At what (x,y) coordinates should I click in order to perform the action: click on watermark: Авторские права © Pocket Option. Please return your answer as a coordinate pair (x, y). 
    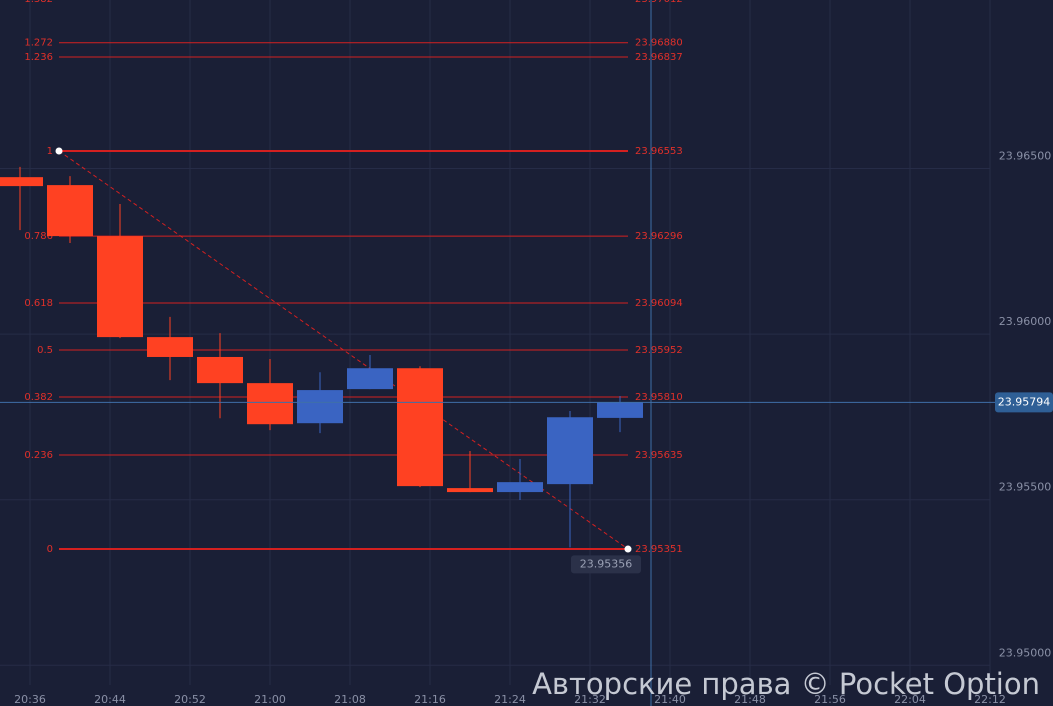
    Looking at the image, I should click on (786, 684).